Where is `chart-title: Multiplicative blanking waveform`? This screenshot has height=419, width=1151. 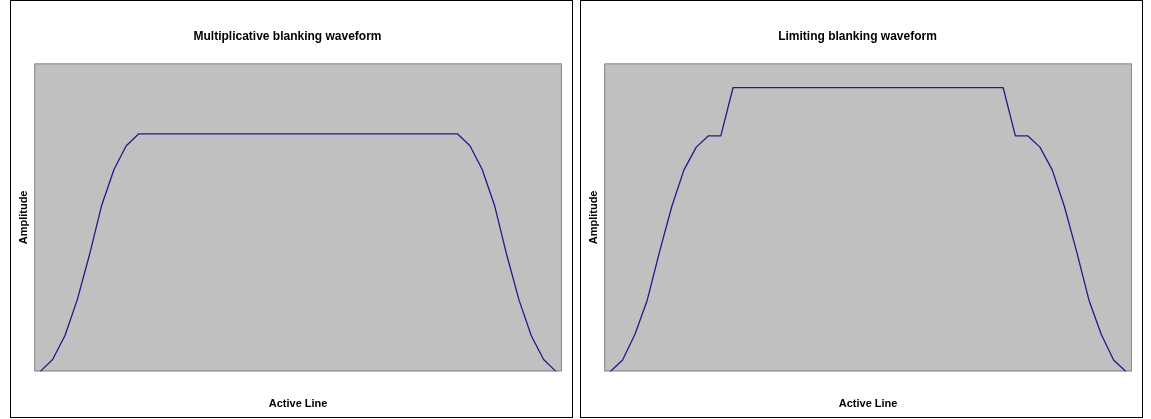 chart-title: Multiplicative blanking waveform is located at coordinates (287, 35).